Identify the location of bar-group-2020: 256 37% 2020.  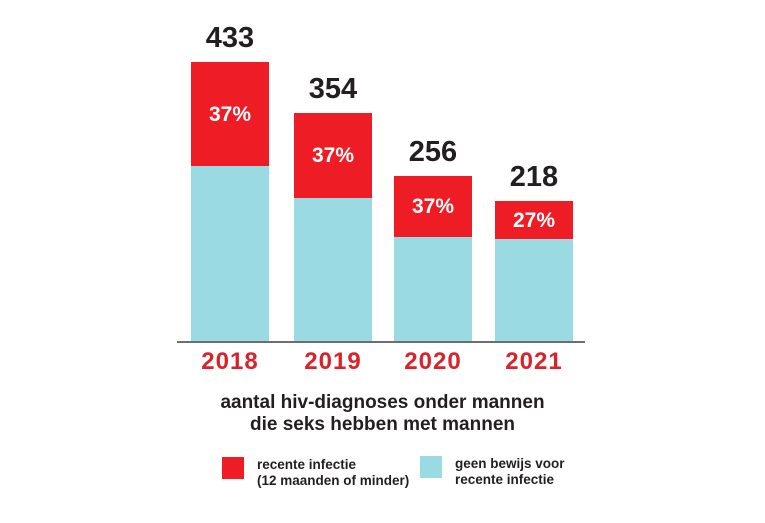
(433, 187).